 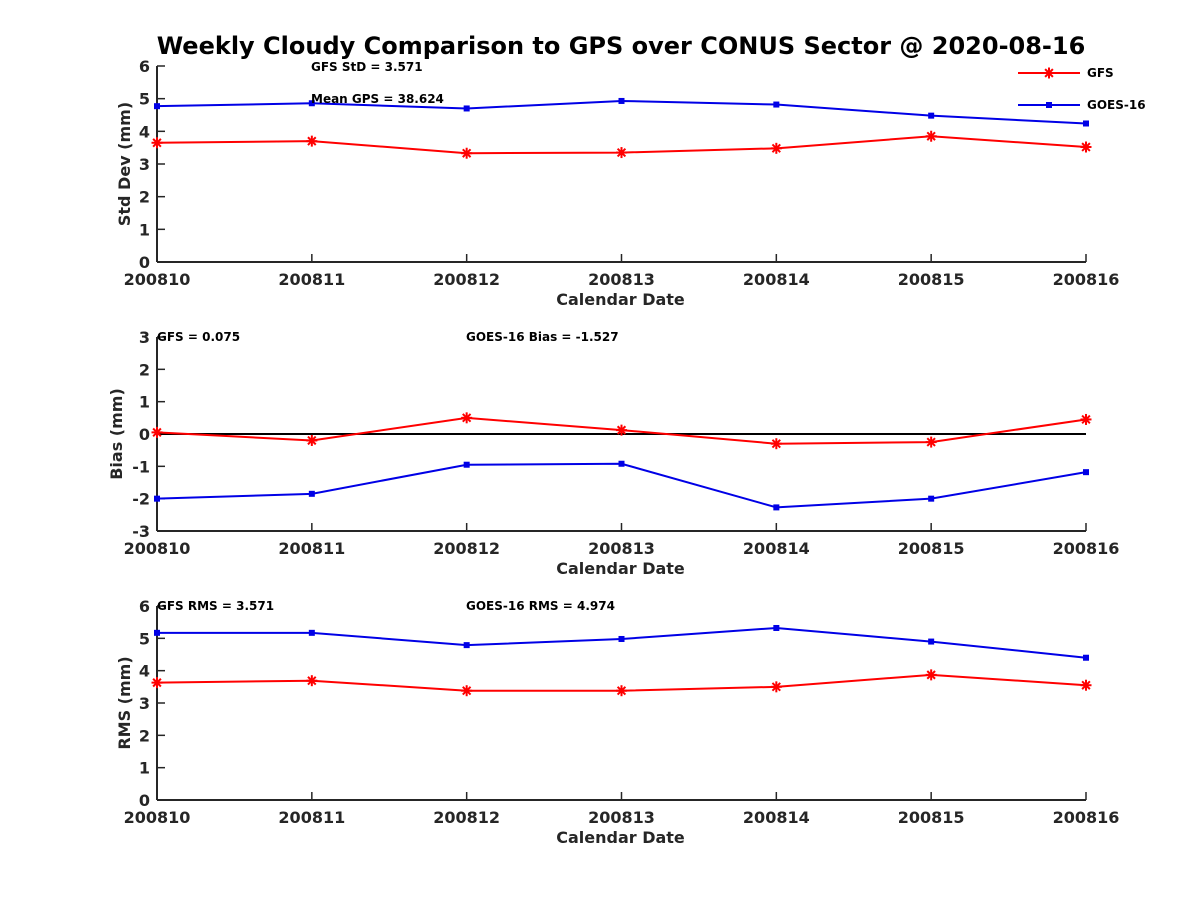 What do you see at coordinates (198, 337) in the screenshot?
I see `stat-annotation: GFS = 0.075` at bounding box center [198, 337].